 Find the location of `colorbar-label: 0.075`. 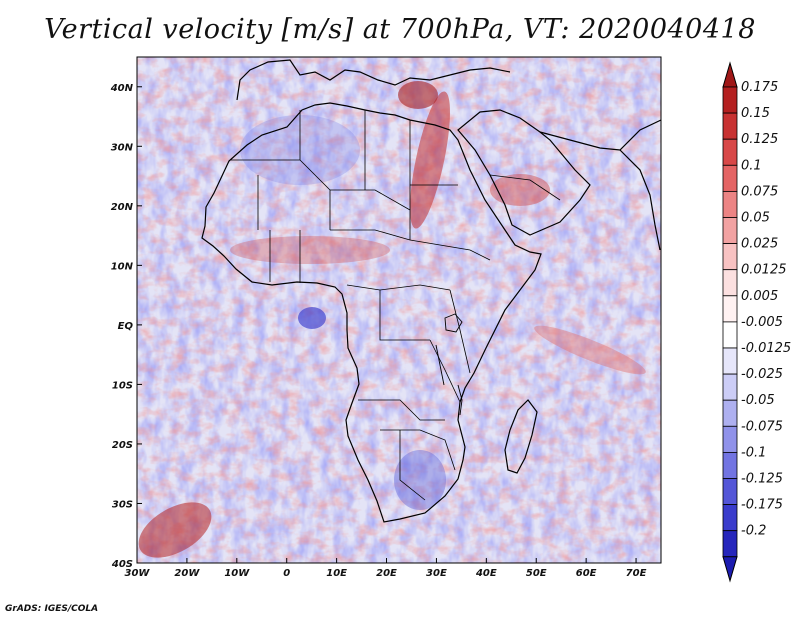

colorbar-label: 0.075 is located at coordinates (759, 191).